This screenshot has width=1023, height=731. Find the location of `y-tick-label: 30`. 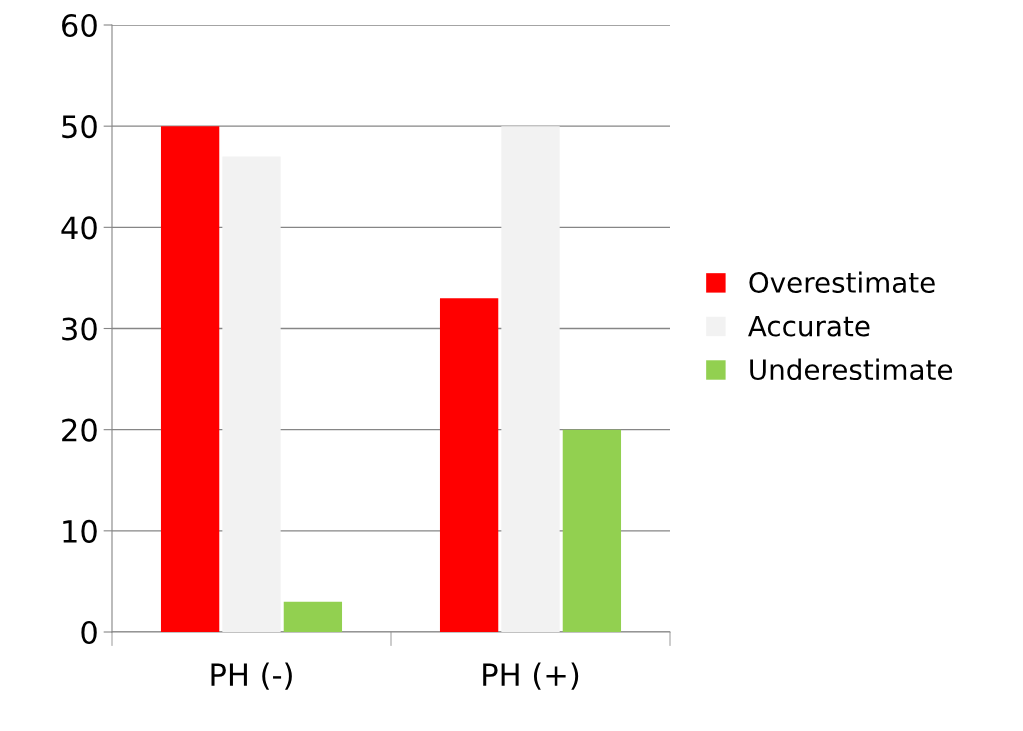

y-tick-label: 30 is located at coordinates (79, 329).